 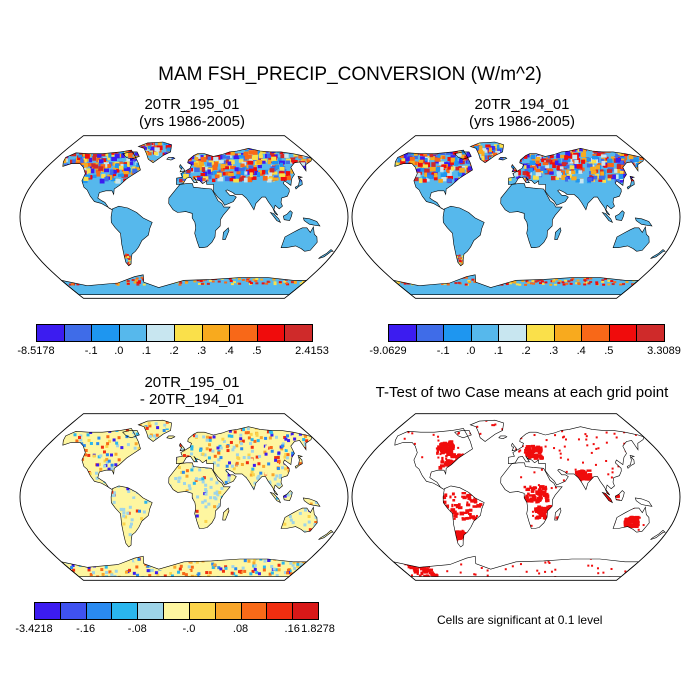 What do you see at coordinates (175, 622) in the screenshot?
I see `colorbar-3: -3.4218 -.16 -.08 -.0 .08 .16 1.8278` at bounding box center [175, 622].